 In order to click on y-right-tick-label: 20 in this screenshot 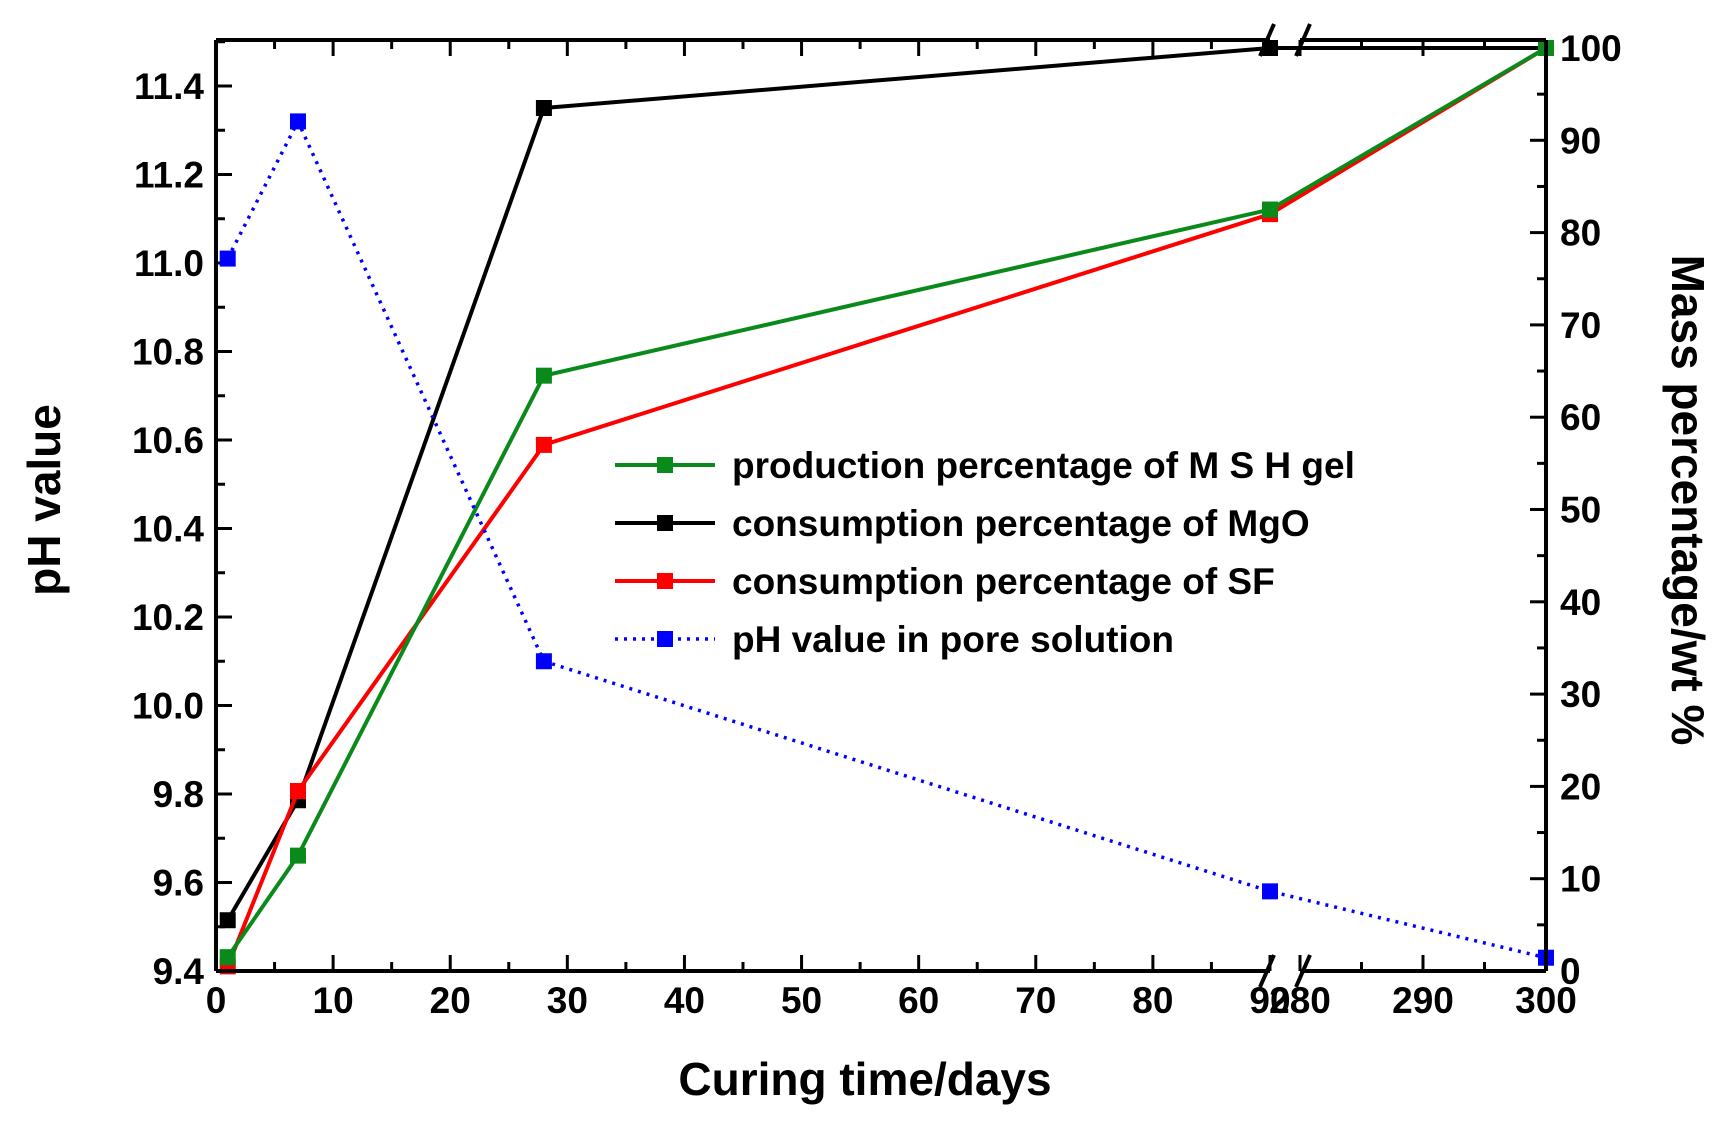, I will do `click(1580, 786)`.